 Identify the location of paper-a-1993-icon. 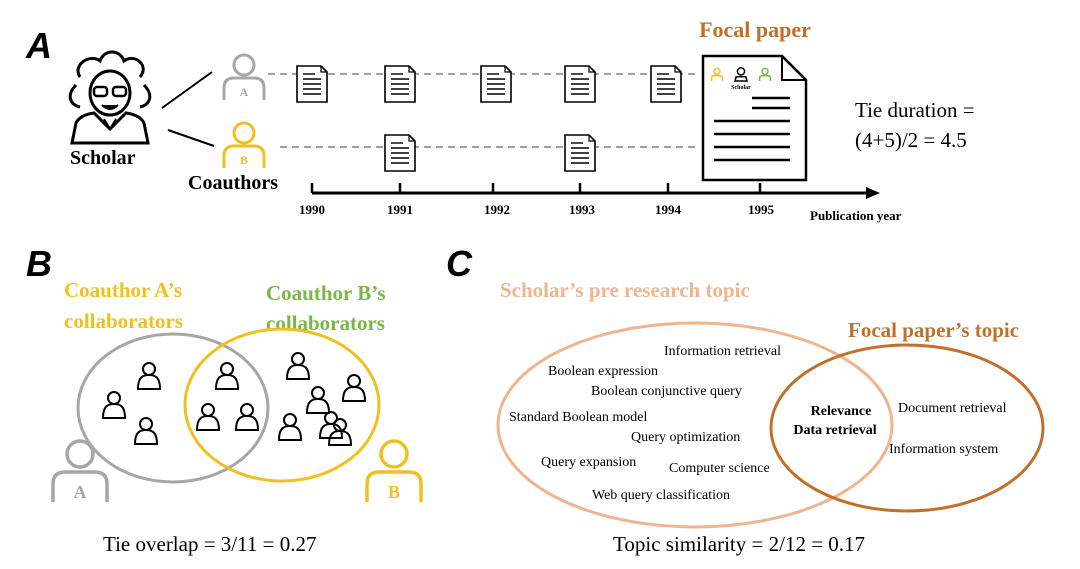
(580, 84).